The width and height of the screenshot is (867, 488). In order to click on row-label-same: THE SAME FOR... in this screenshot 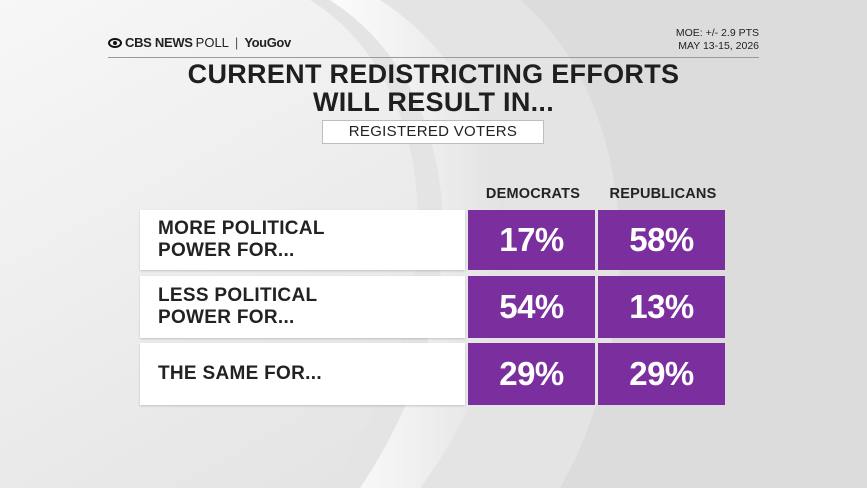, I will do `click(302, 374)`.